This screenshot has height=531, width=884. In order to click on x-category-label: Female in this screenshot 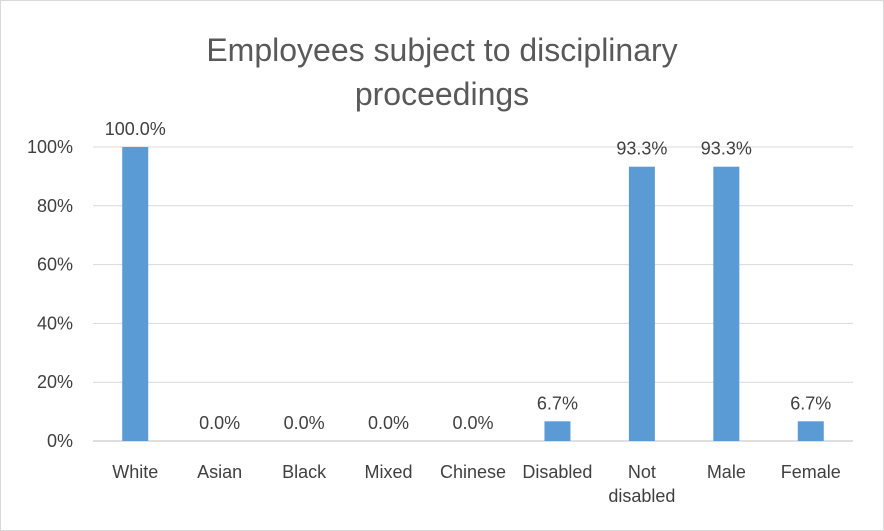, I will do `click(811, 472)`.